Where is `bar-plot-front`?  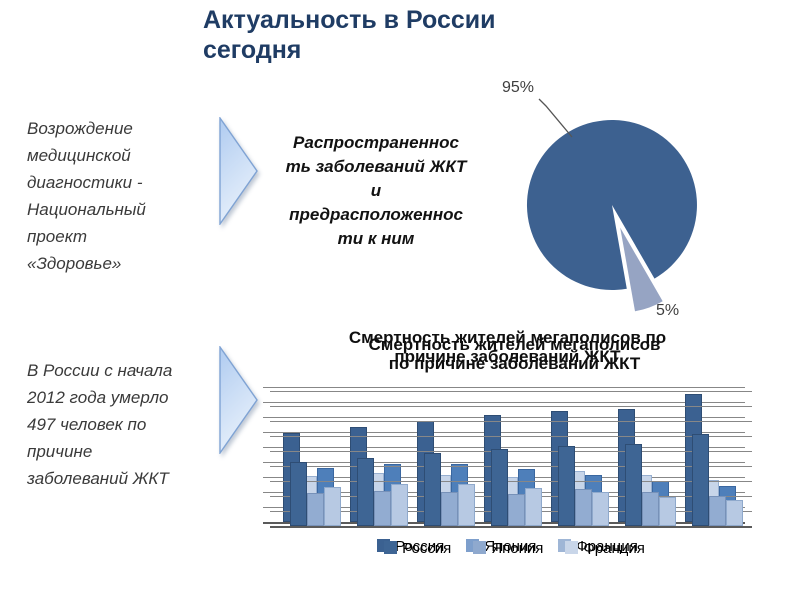
bar-plot-front is located at coordinates (511, 459).